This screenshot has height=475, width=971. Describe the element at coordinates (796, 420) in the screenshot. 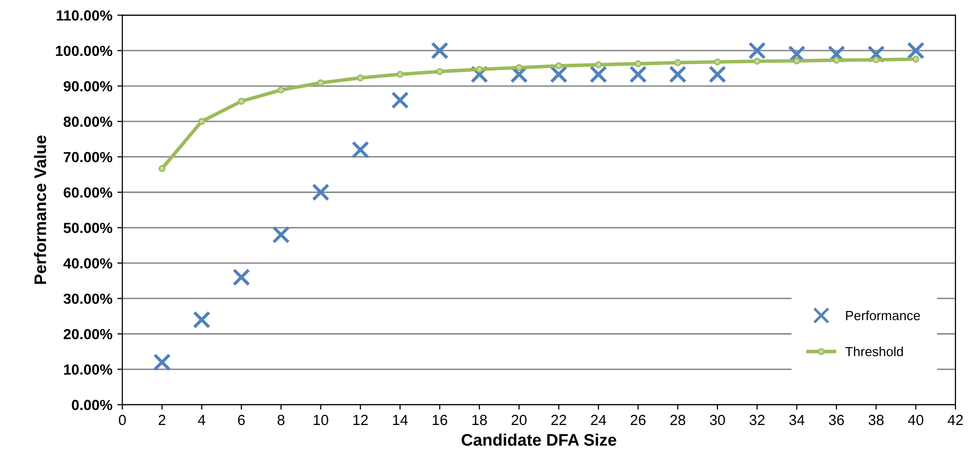

I see `x-tick-label: 34` at that location.